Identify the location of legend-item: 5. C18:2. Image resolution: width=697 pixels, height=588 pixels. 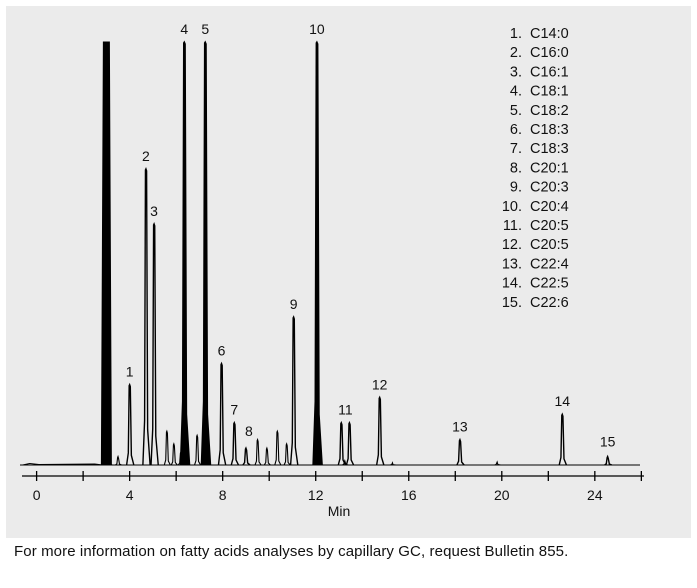
(539, 111).